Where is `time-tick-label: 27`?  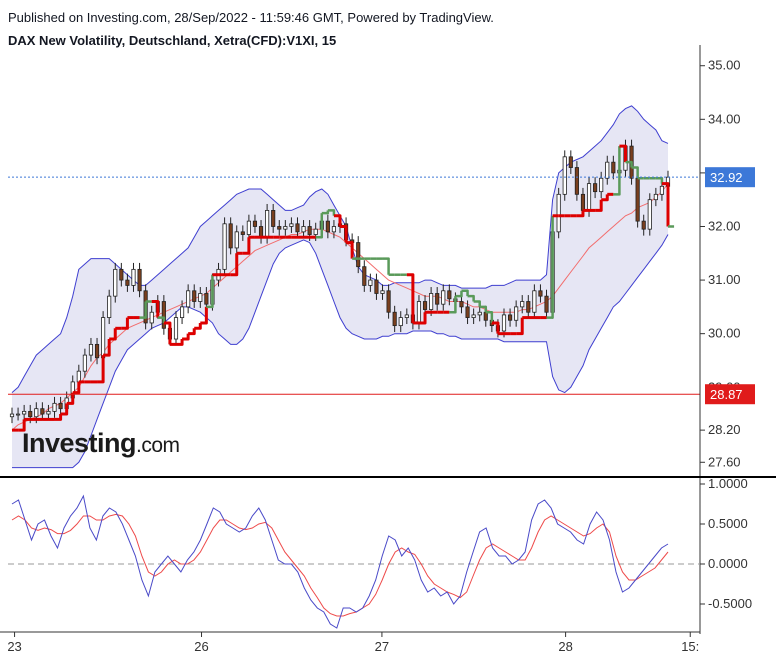 time-tick-label: 27 is located at coordinates (382, 646).